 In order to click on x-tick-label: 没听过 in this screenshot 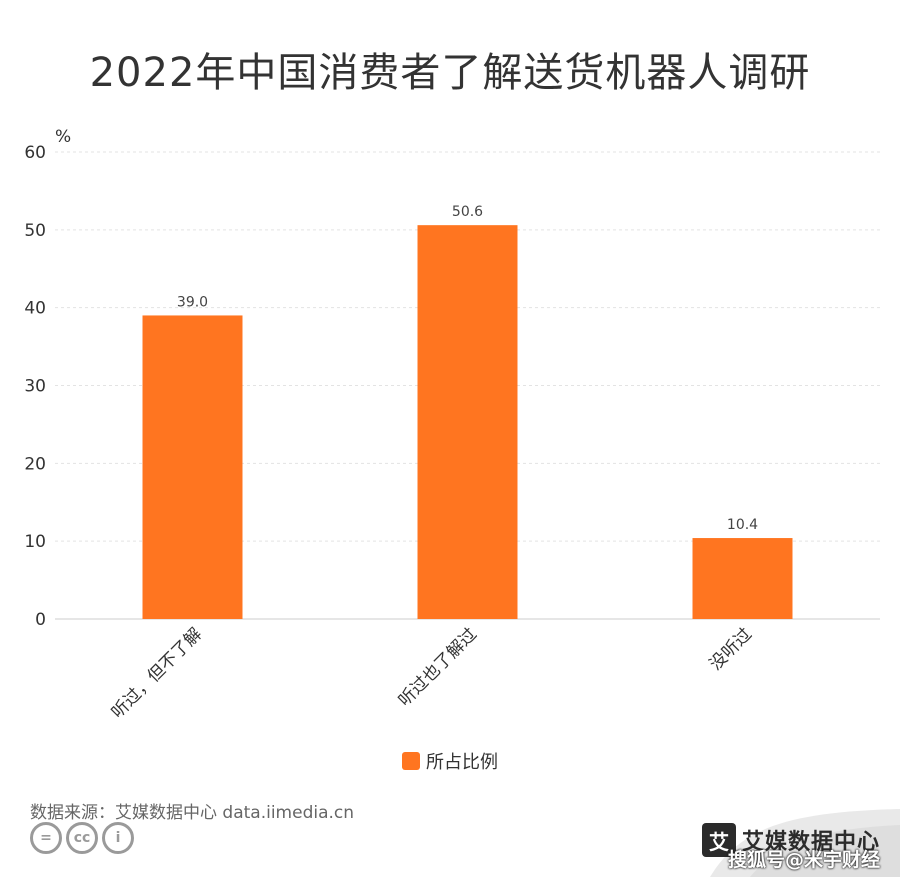, I will do `click(731, 649)`.